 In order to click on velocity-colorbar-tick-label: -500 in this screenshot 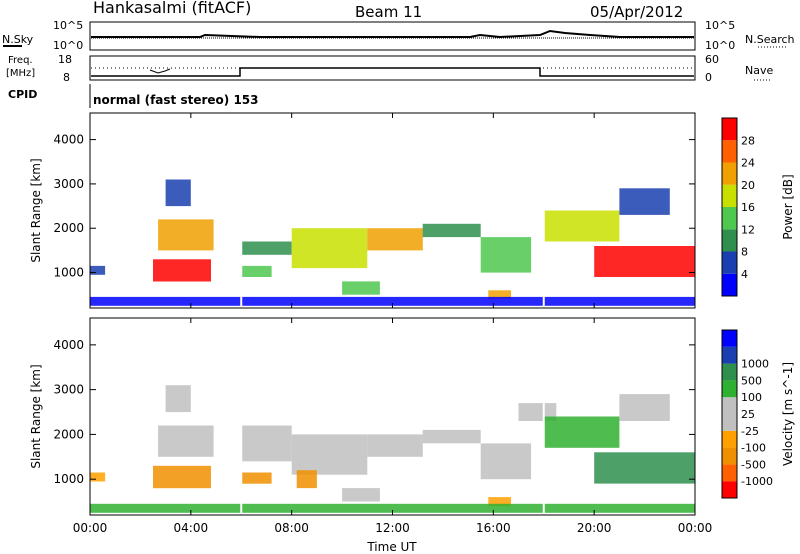, I will do `click(753, 464)`.